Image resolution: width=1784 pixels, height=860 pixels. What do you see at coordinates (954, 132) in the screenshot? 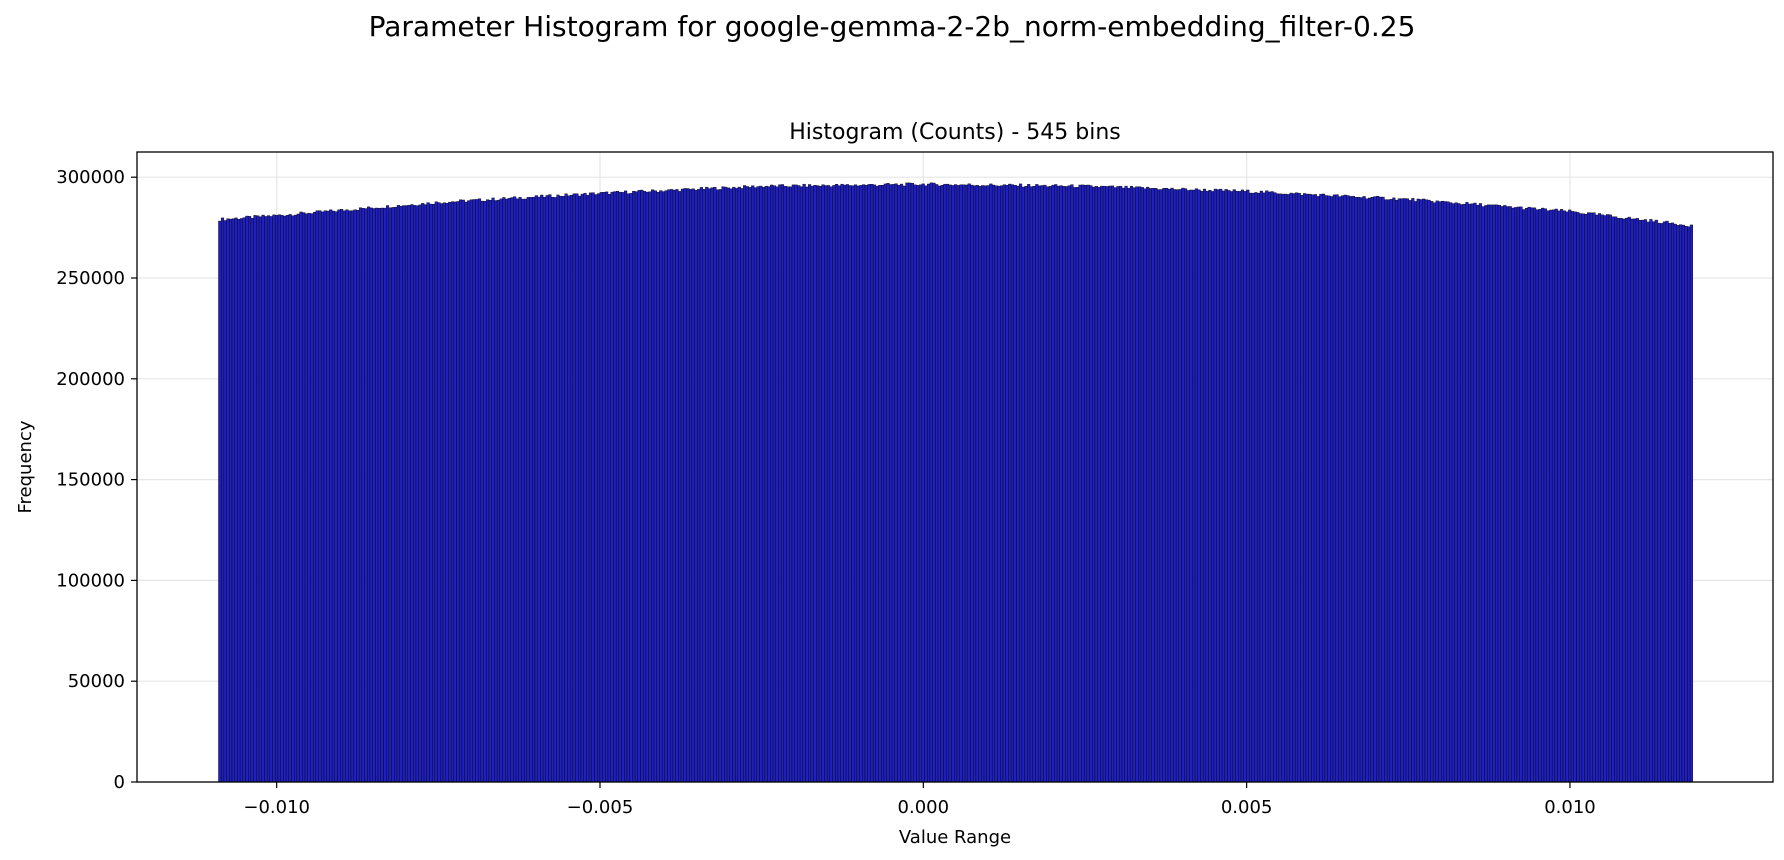
I see `chart-title: Histogram (Counts) - 545 bins` at bounding box center [954, 132].